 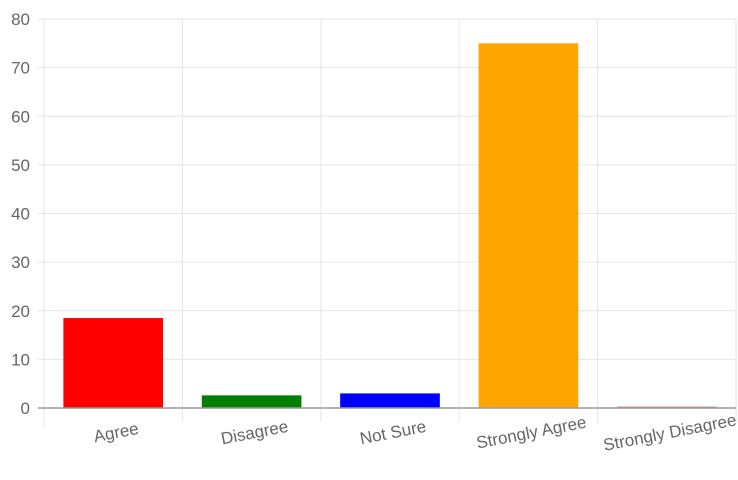 I want to click on bar-disagree, so click(x=251, y=401).